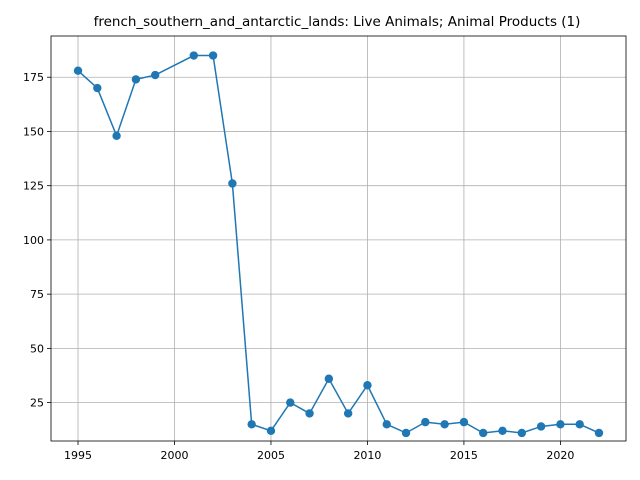  Describe the element at coordinates (464, 455) in the screenshot. I see `x-tick-label: 2015` at that location.